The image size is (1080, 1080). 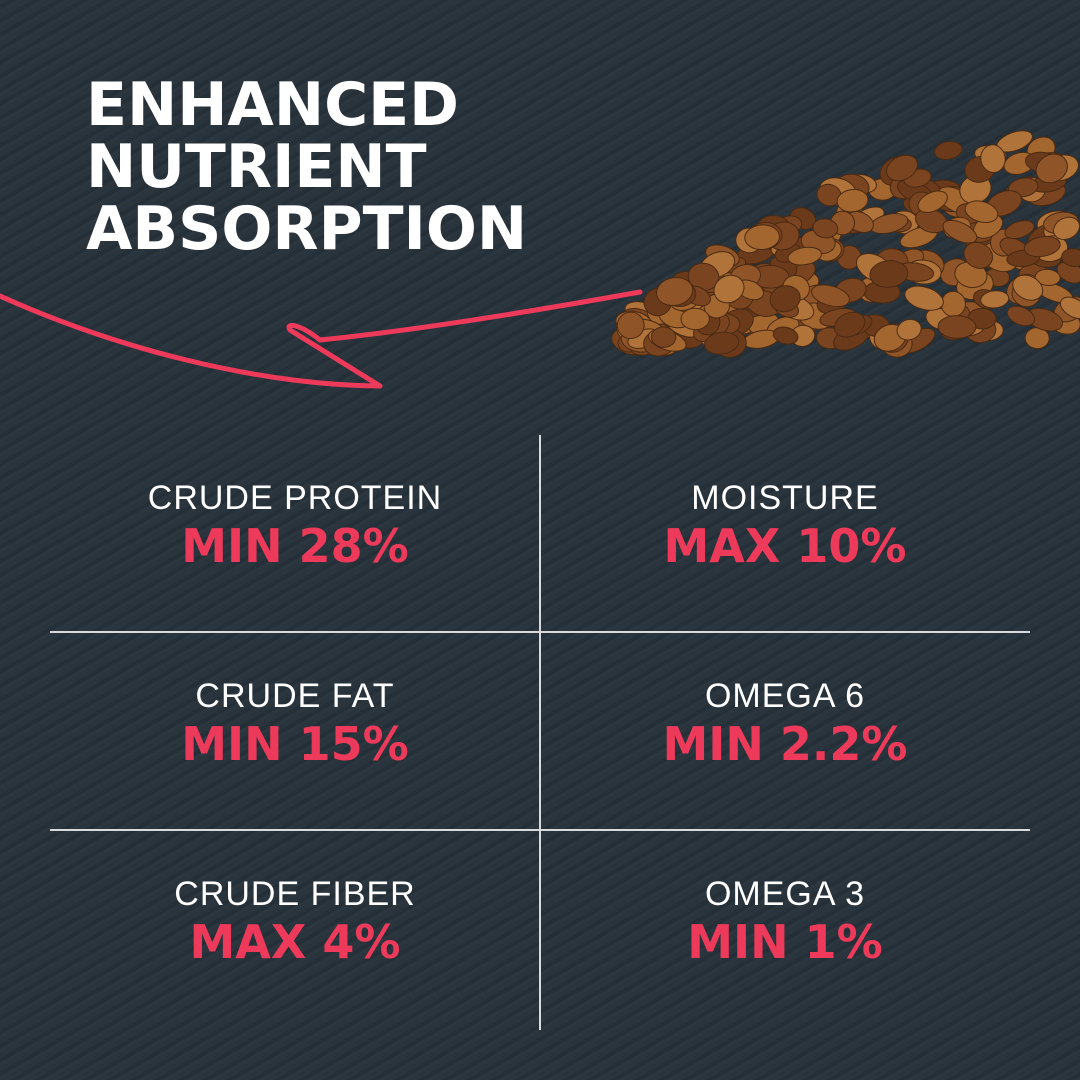 What do you see at coordinates (785, 942) in the screenshot?
I see `nutrient-value: MIN 1%` at bounding box center [785, 942].